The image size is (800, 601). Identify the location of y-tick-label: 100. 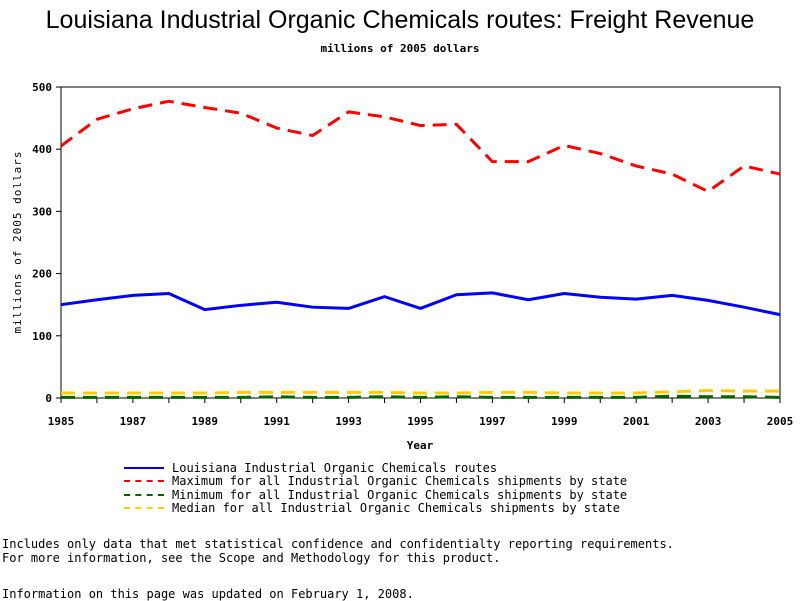
(42, 336).